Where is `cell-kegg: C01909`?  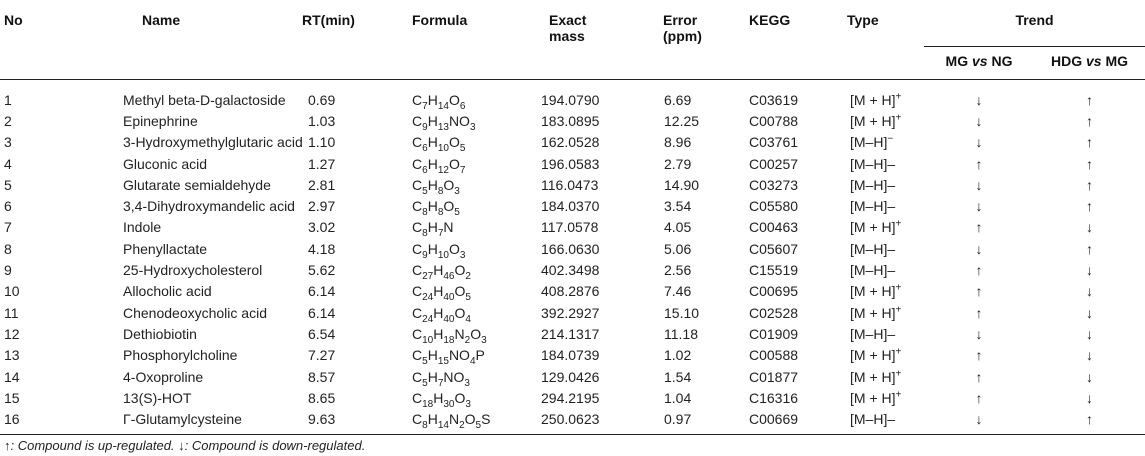
cell-kegg: C01909 is located at coordinates (774, 333).